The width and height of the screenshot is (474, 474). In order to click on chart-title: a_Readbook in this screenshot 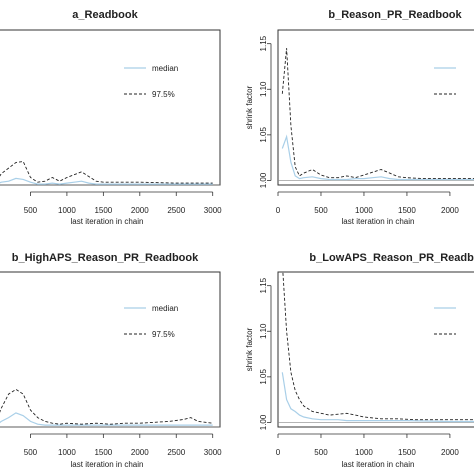, I will do `click(105, 15)`.